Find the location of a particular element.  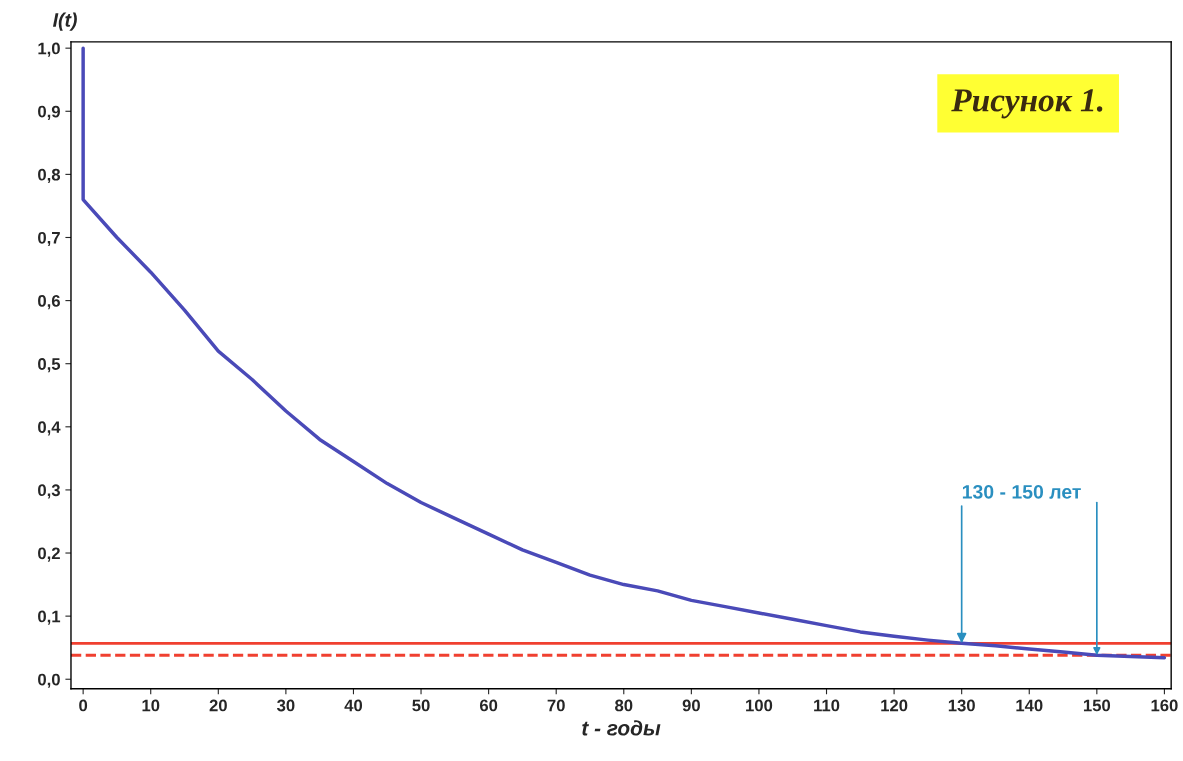

x-tick-label: 110 is located at coordinates (827, 705).